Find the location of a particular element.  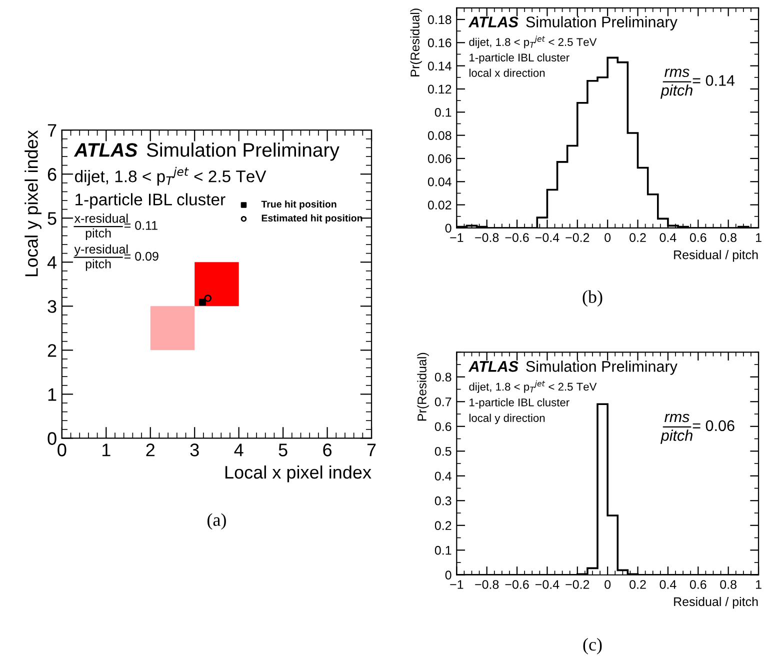

y-tick-label: 0.16 is located at coordinates (440, 43).